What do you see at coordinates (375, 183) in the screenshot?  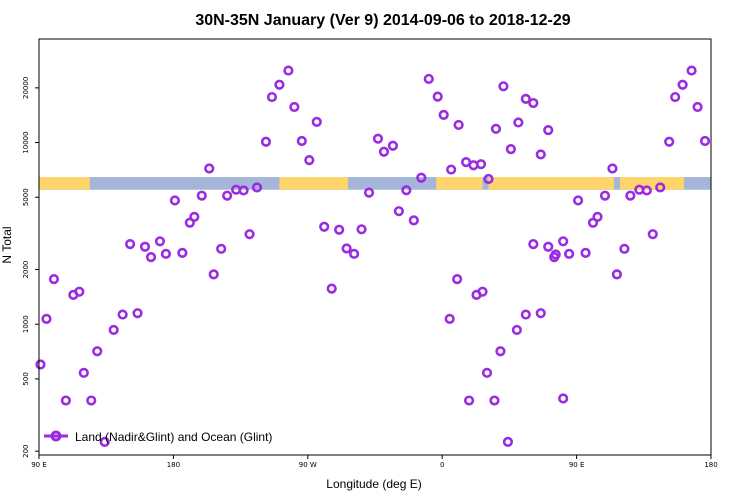 I see `land-ocean-band` at bounding box center [375, 183].